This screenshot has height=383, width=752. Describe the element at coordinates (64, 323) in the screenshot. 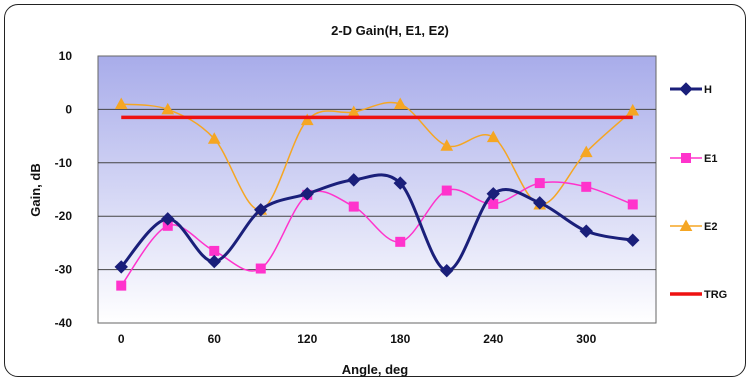

I see `y-tick-label: -40` at that location.